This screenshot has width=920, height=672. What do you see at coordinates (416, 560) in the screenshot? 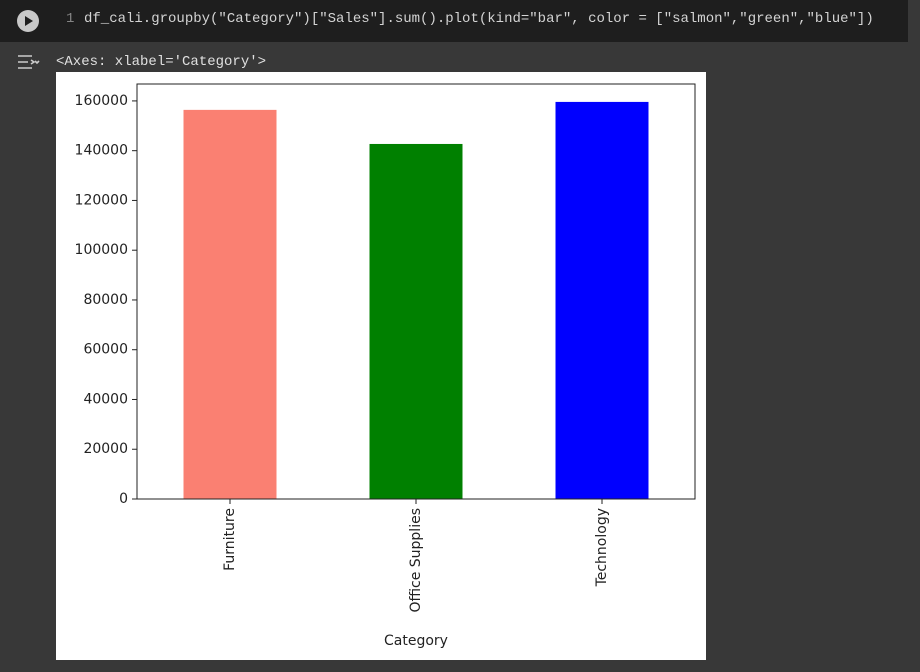
I see `x-tick-label: Office Supplies` at bounding box center [416, 560].